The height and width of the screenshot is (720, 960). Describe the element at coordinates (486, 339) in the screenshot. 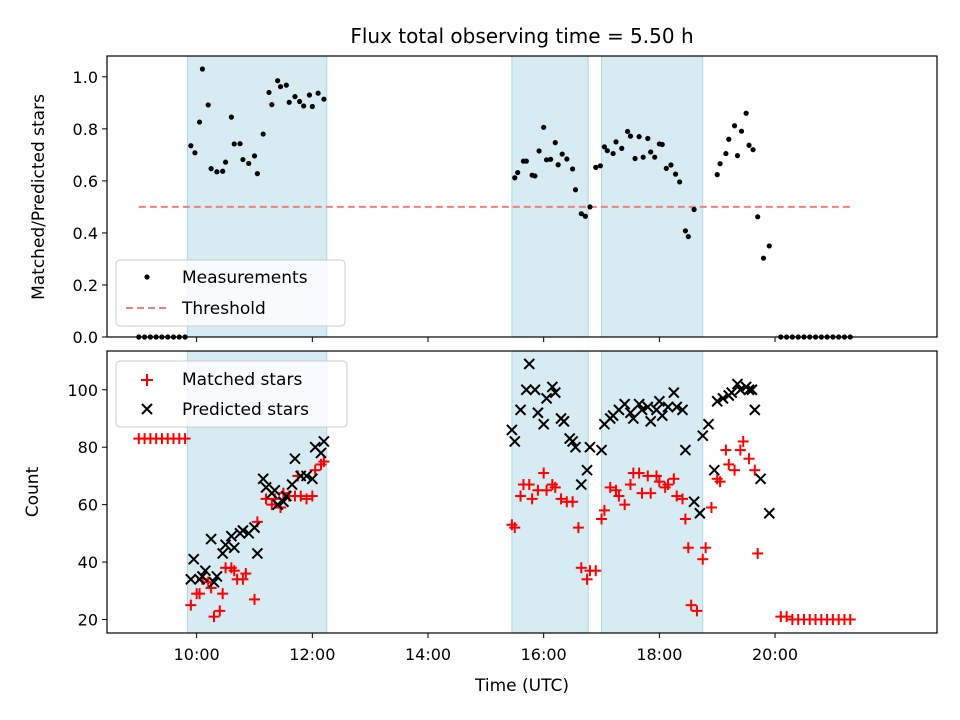

I see `top-x-ticks` at that location.